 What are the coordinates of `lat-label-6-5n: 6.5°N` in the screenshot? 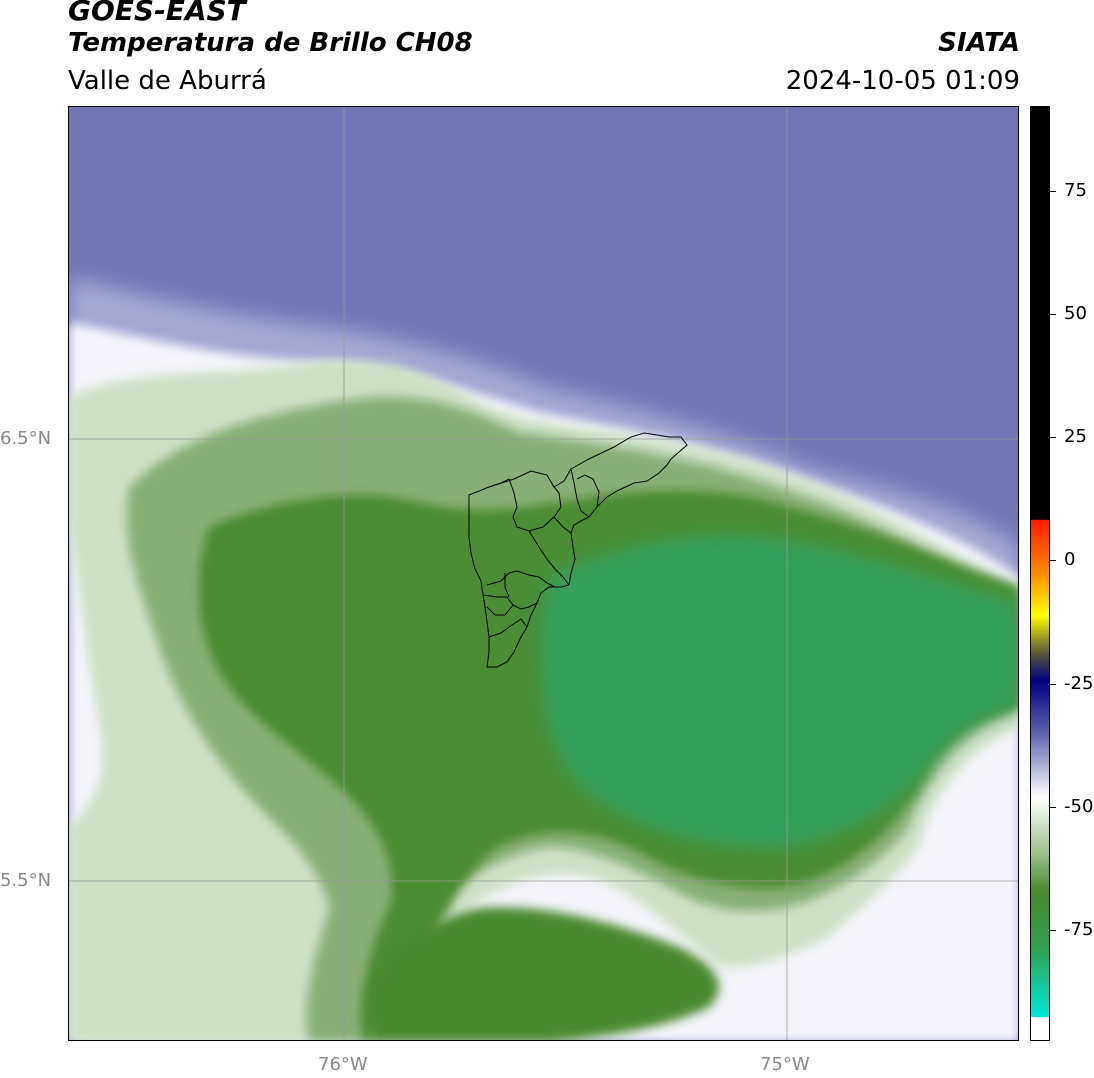 It's located at (26, 438).